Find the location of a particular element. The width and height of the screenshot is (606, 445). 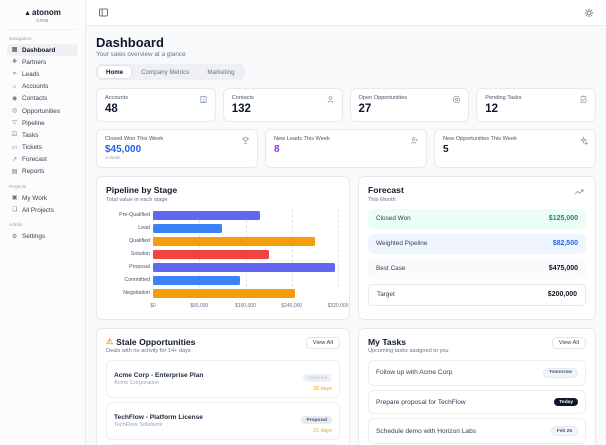

sidebar-item-accounts: ⌂ Accounts is located at coordinates (42, 87).